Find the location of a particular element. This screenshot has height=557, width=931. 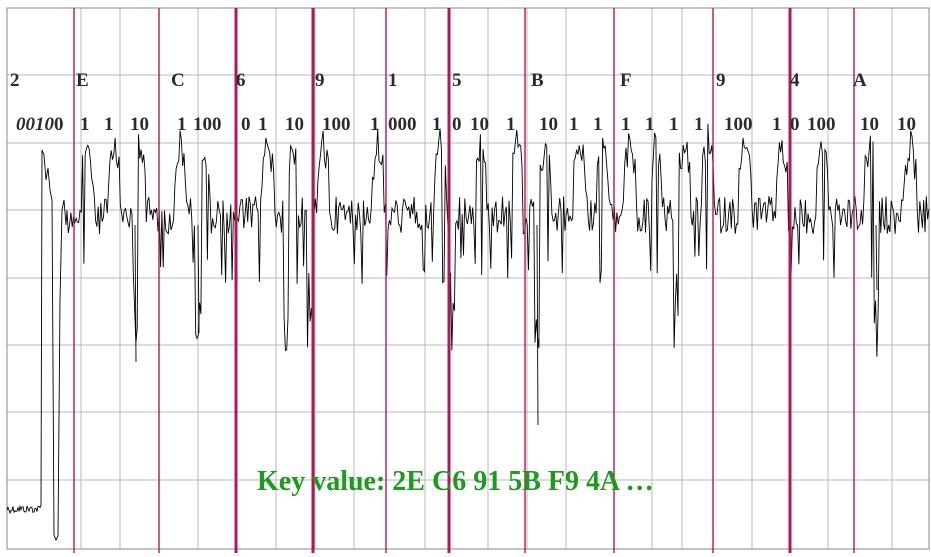

bit-label: 0010 is located at coordinates (35, 124).